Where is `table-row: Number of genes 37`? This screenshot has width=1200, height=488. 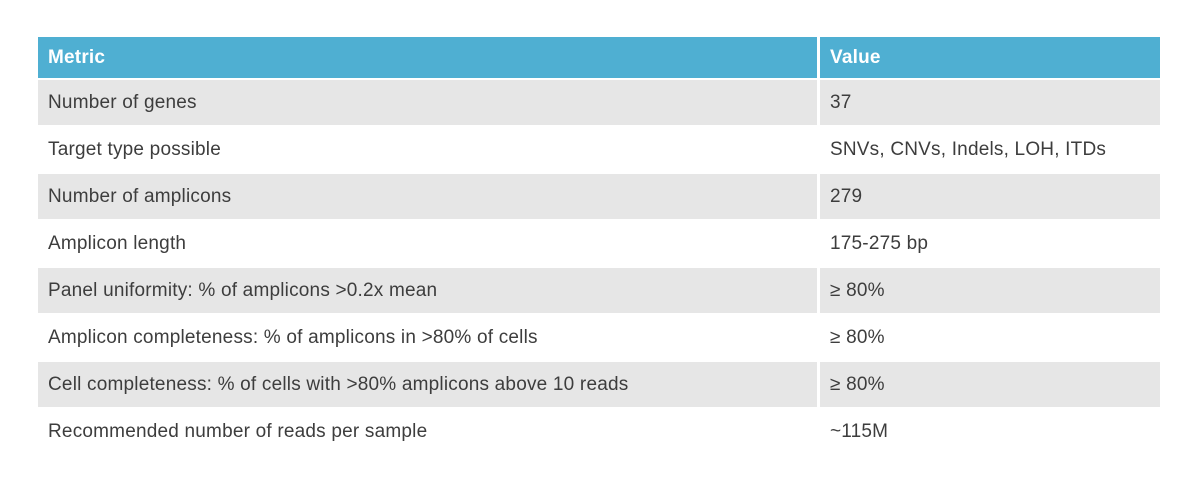 table-row: Number of genes 37 is located at coordinates (599, 102).